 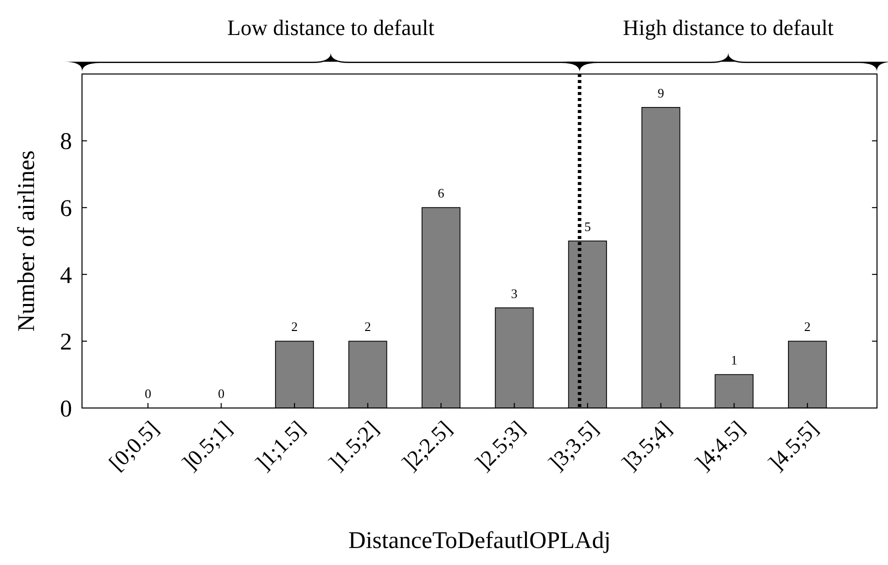 I want to click on x-axis-title: DistanceToDefautlOPLAdj, so click(x=479, y=541).